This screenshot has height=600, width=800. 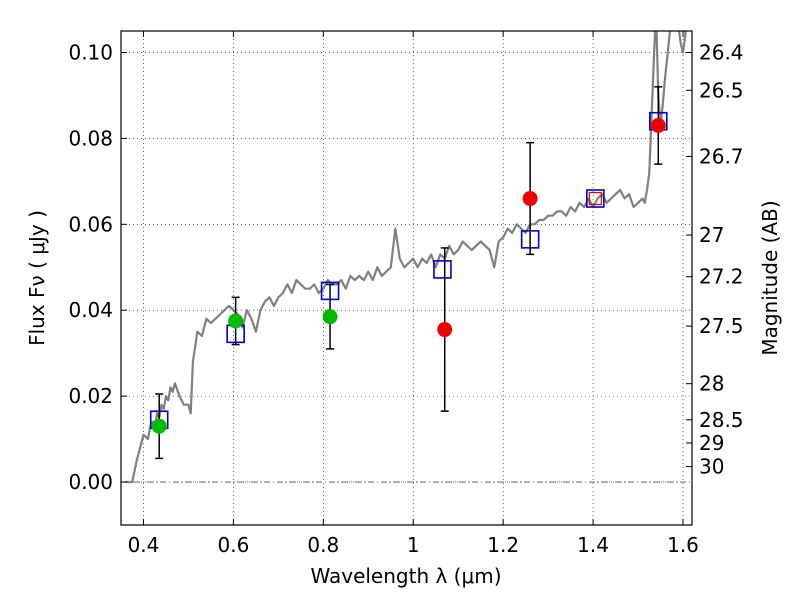 I want to click on x-tick-label: 0.4, so click(x=144, y=545).